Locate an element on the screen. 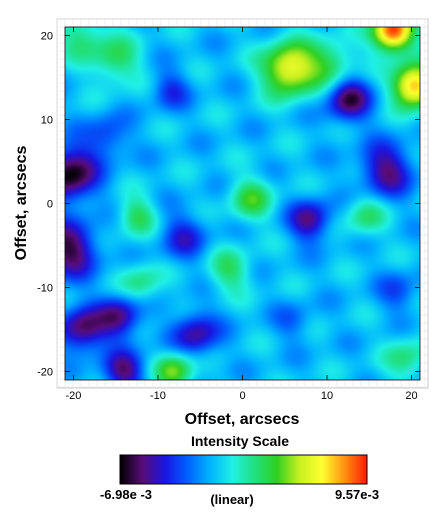  x-axis-label: Offset, arcsecs is located at coordinates (242, 419).